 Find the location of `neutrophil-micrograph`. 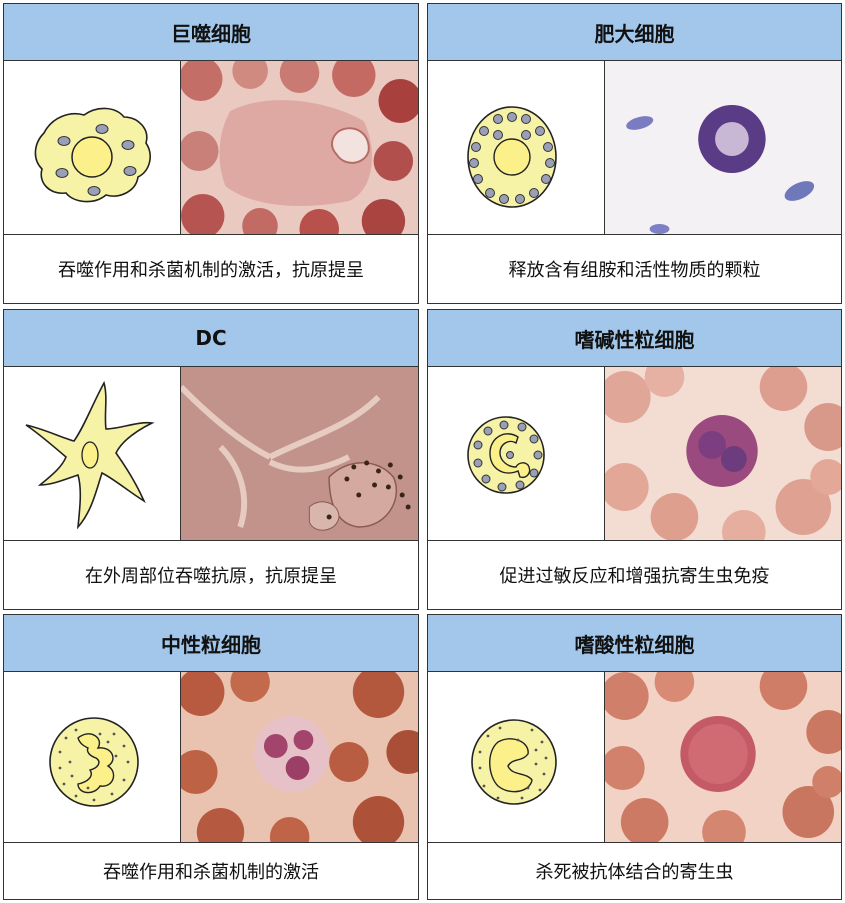

neutrophil-micrograph is located at coordinates (299, 757).